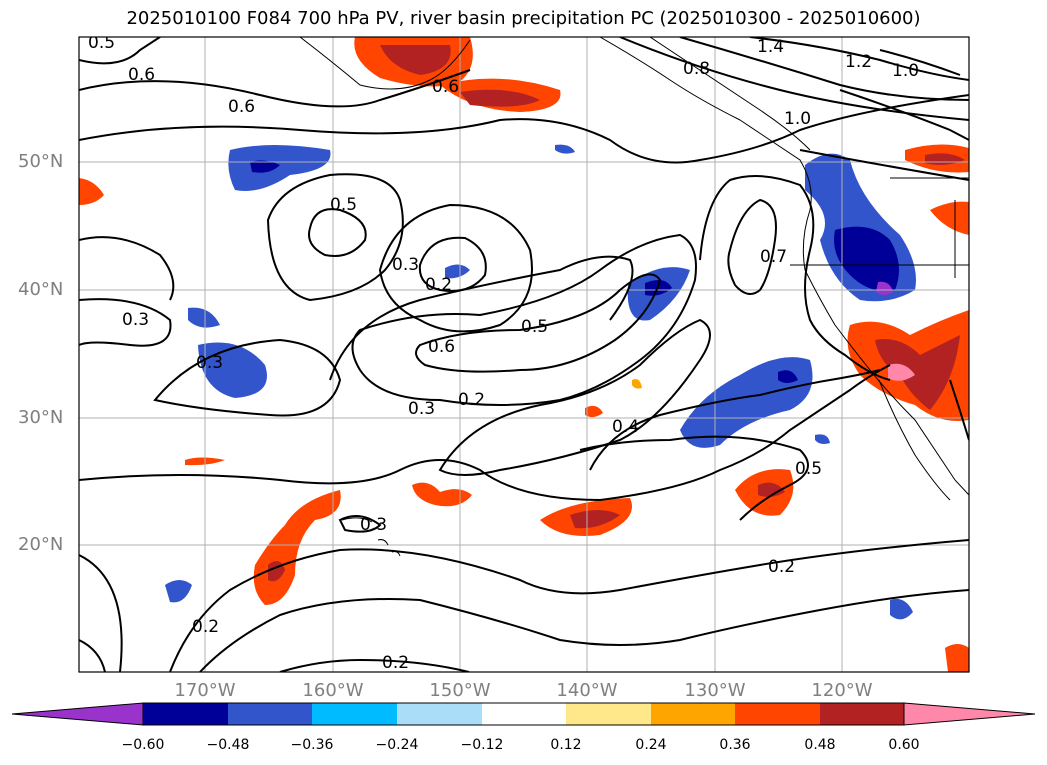  What do you see at coordinates (482, 745) in the screenshot?
I see `colorbar-tick-label: −0.12` at bounding box center [482, 745].